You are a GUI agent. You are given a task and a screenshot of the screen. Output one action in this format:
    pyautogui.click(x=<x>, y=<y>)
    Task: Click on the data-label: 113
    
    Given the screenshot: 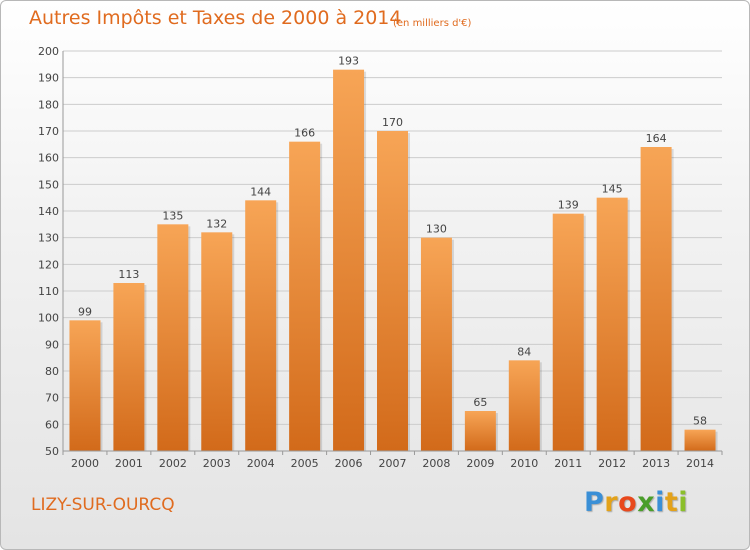 What is the action you would take?
    pyautogui.click(x=128, y=274)
    